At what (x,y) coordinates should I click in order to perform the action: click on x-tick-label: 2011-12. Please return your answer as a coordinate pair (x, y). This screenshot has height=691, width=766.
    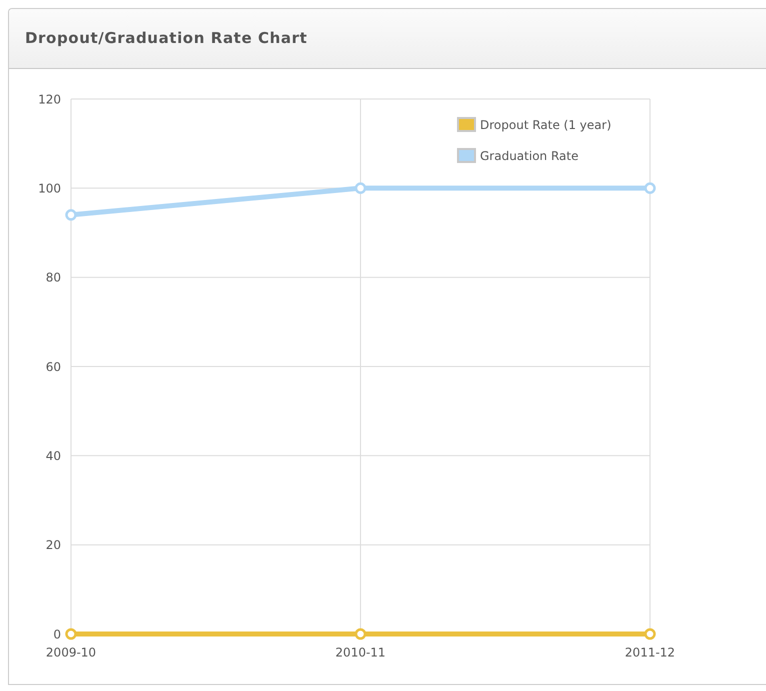
    Looking at the image, I should click on (650, 653).